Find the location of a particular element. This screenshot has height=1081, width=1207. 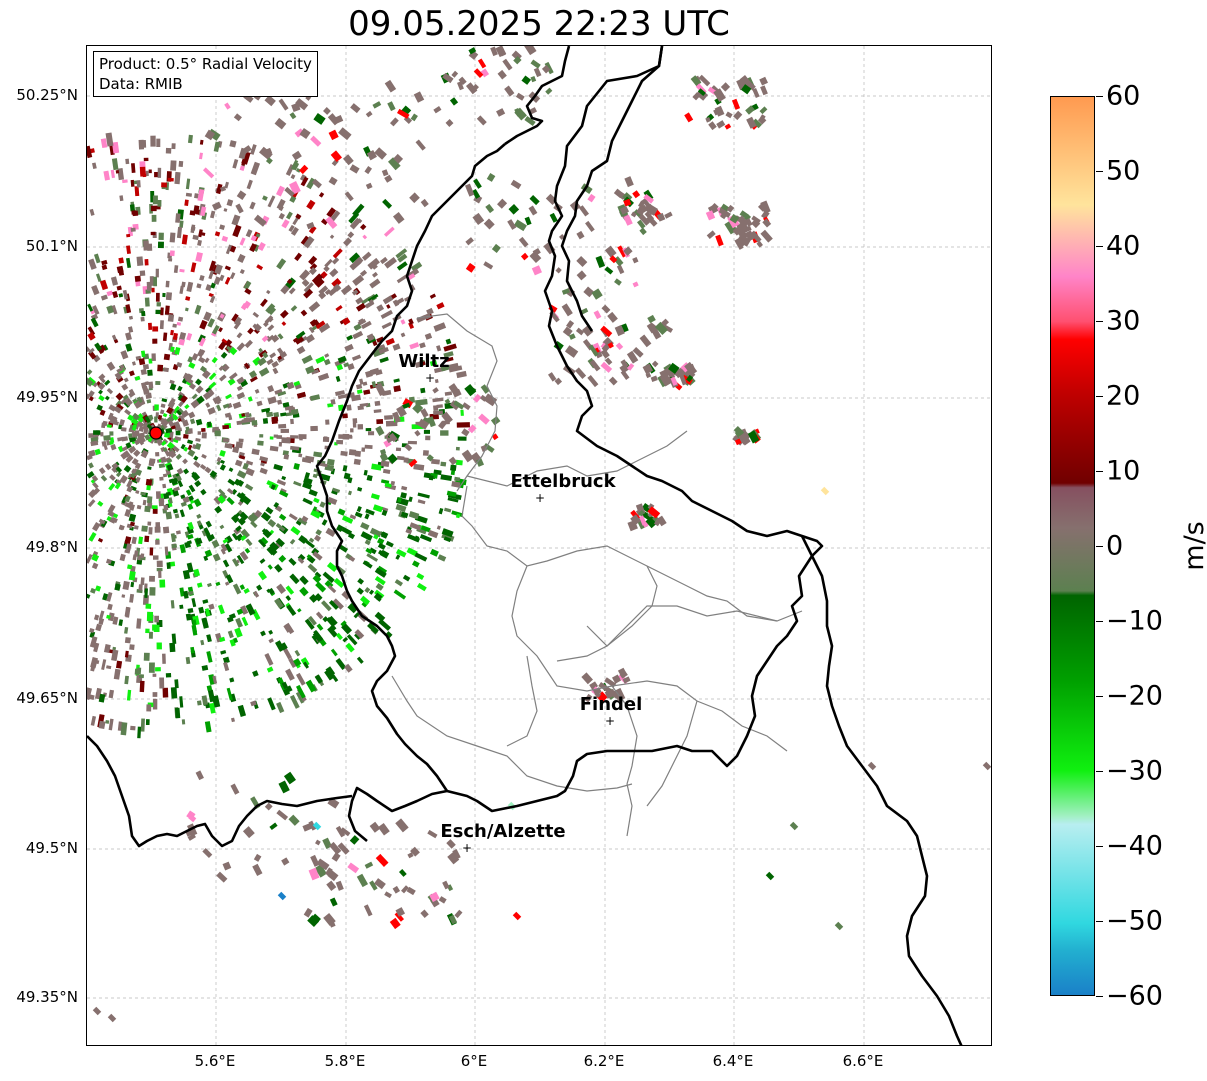

colorbar-tick-label: −60 is located at coordinates (1134, 996).